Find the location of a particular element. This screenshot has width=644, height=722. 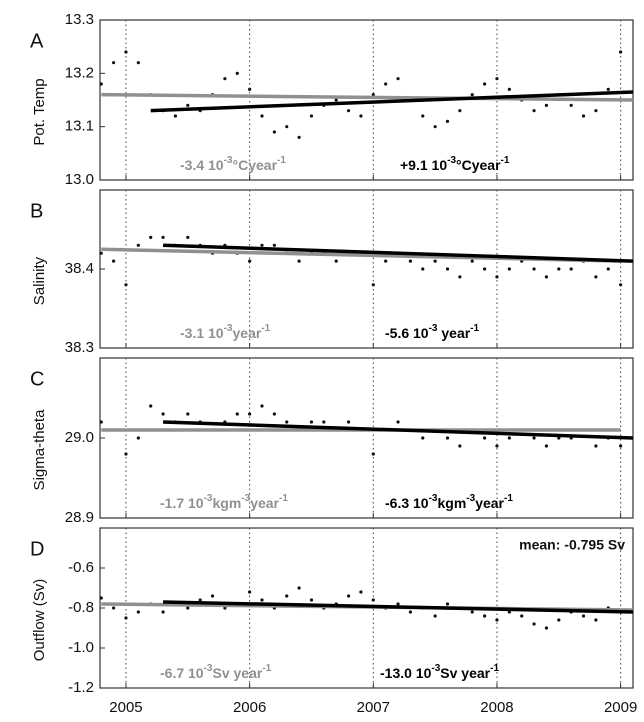

x-tick-label: 2005 is located at coordinates (125, 707).